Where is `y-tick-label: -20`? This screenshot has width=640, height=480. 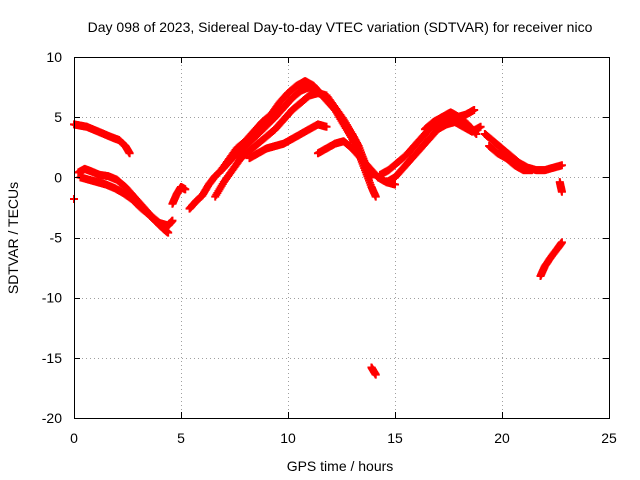
y-tick-label: -20 is located at coordinates (52, 418).